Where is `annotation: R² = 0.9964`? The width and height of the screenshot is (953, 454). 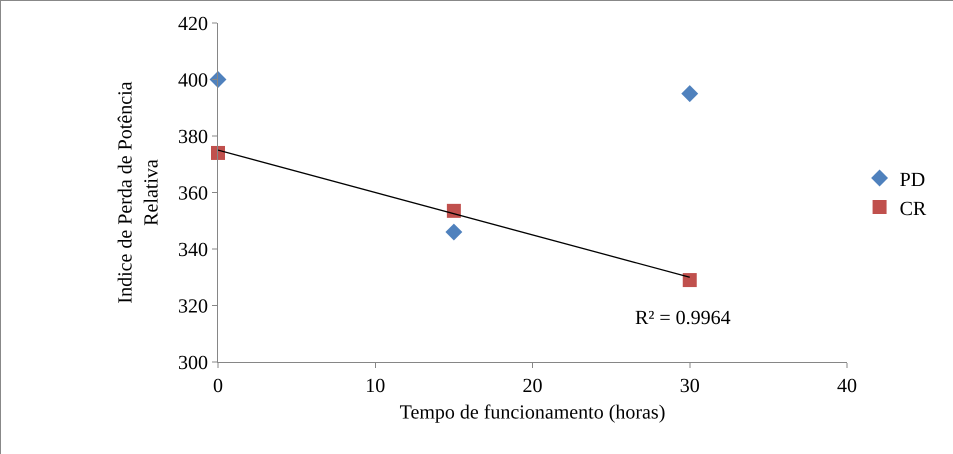 annotation: R² = 0.9964 is located at coordinates (683, 318).